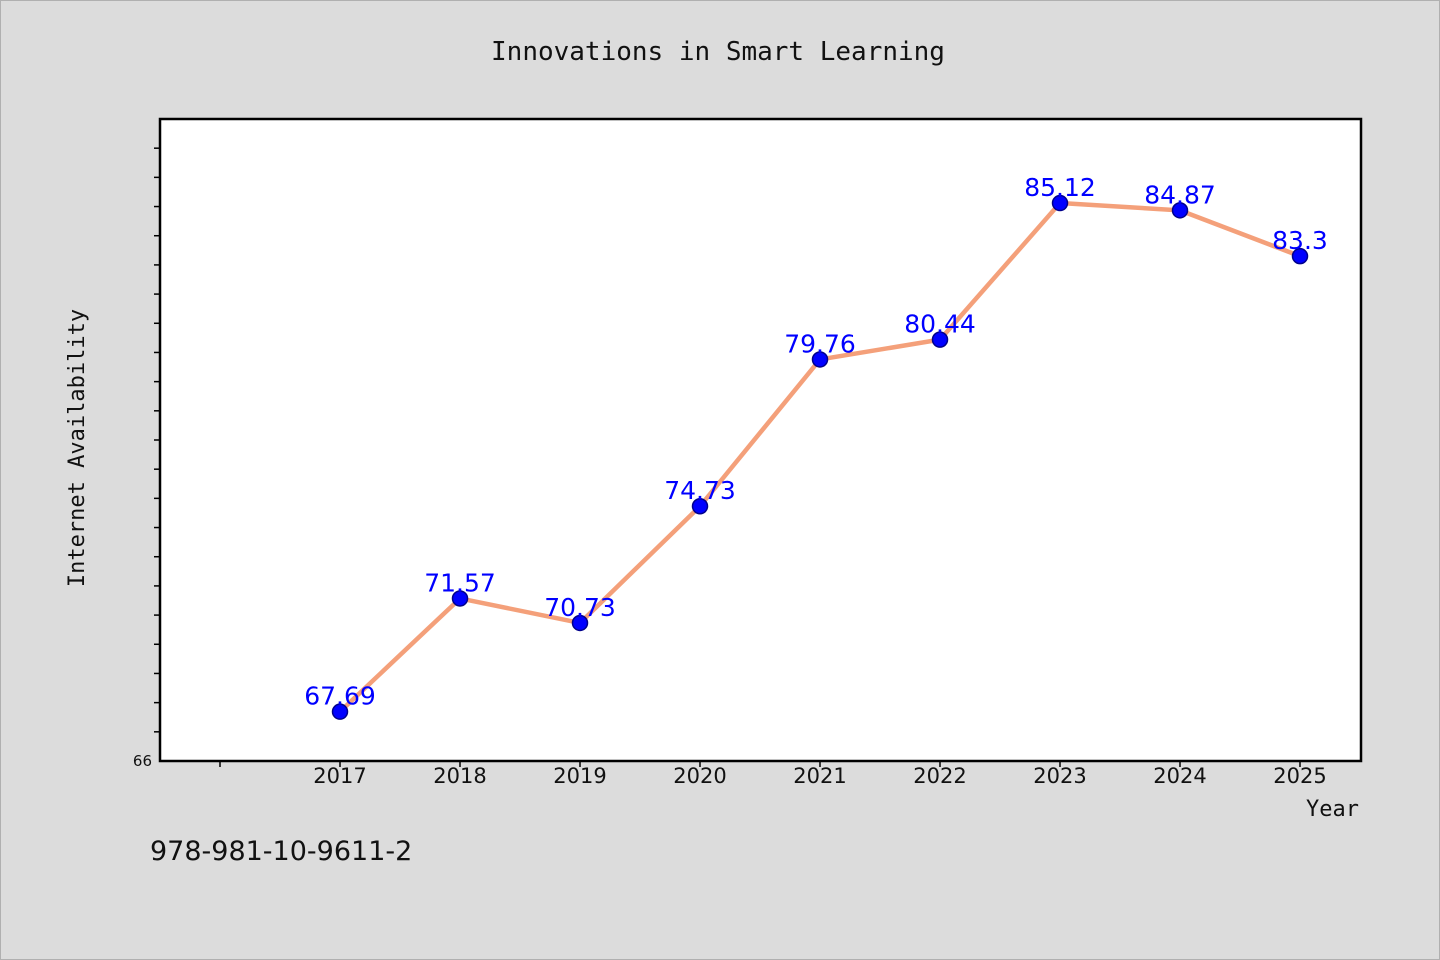 This screenshot has height=960, width=1440. I want to click on x-tick-label: 2025, so click(1299, 776).